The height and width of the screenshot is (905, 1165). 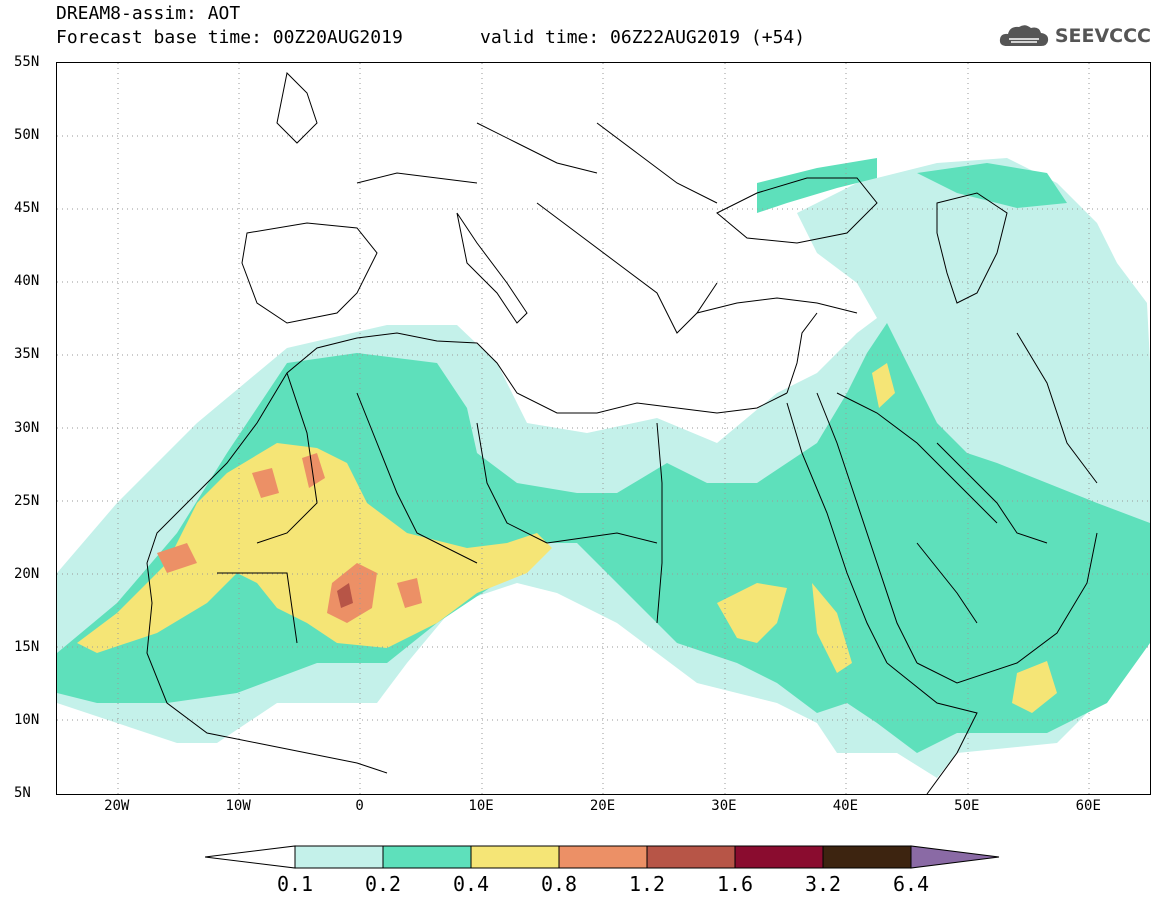 I want to click on red-sea-west, so click(x=837, y=533).